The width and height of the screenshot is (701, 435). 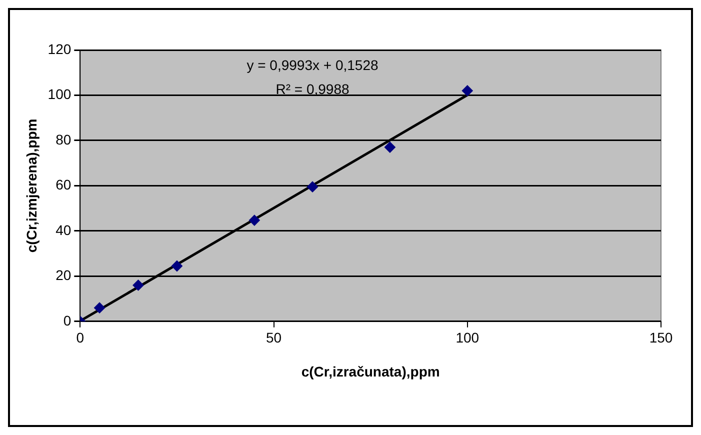 I want to click on y-tick-label: 0, so click(x=67, y=320).